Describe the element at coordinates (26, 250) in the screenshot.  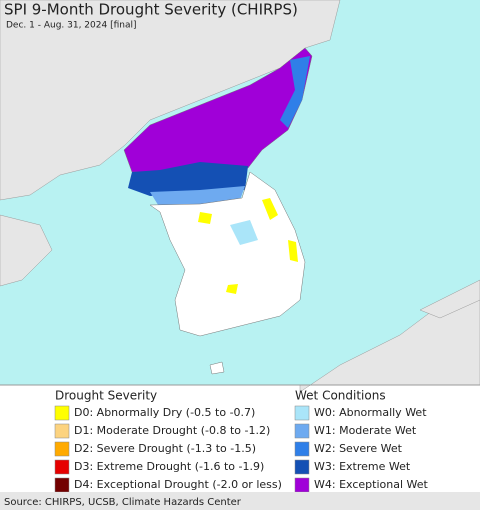
I see `shandong-land` at that location.